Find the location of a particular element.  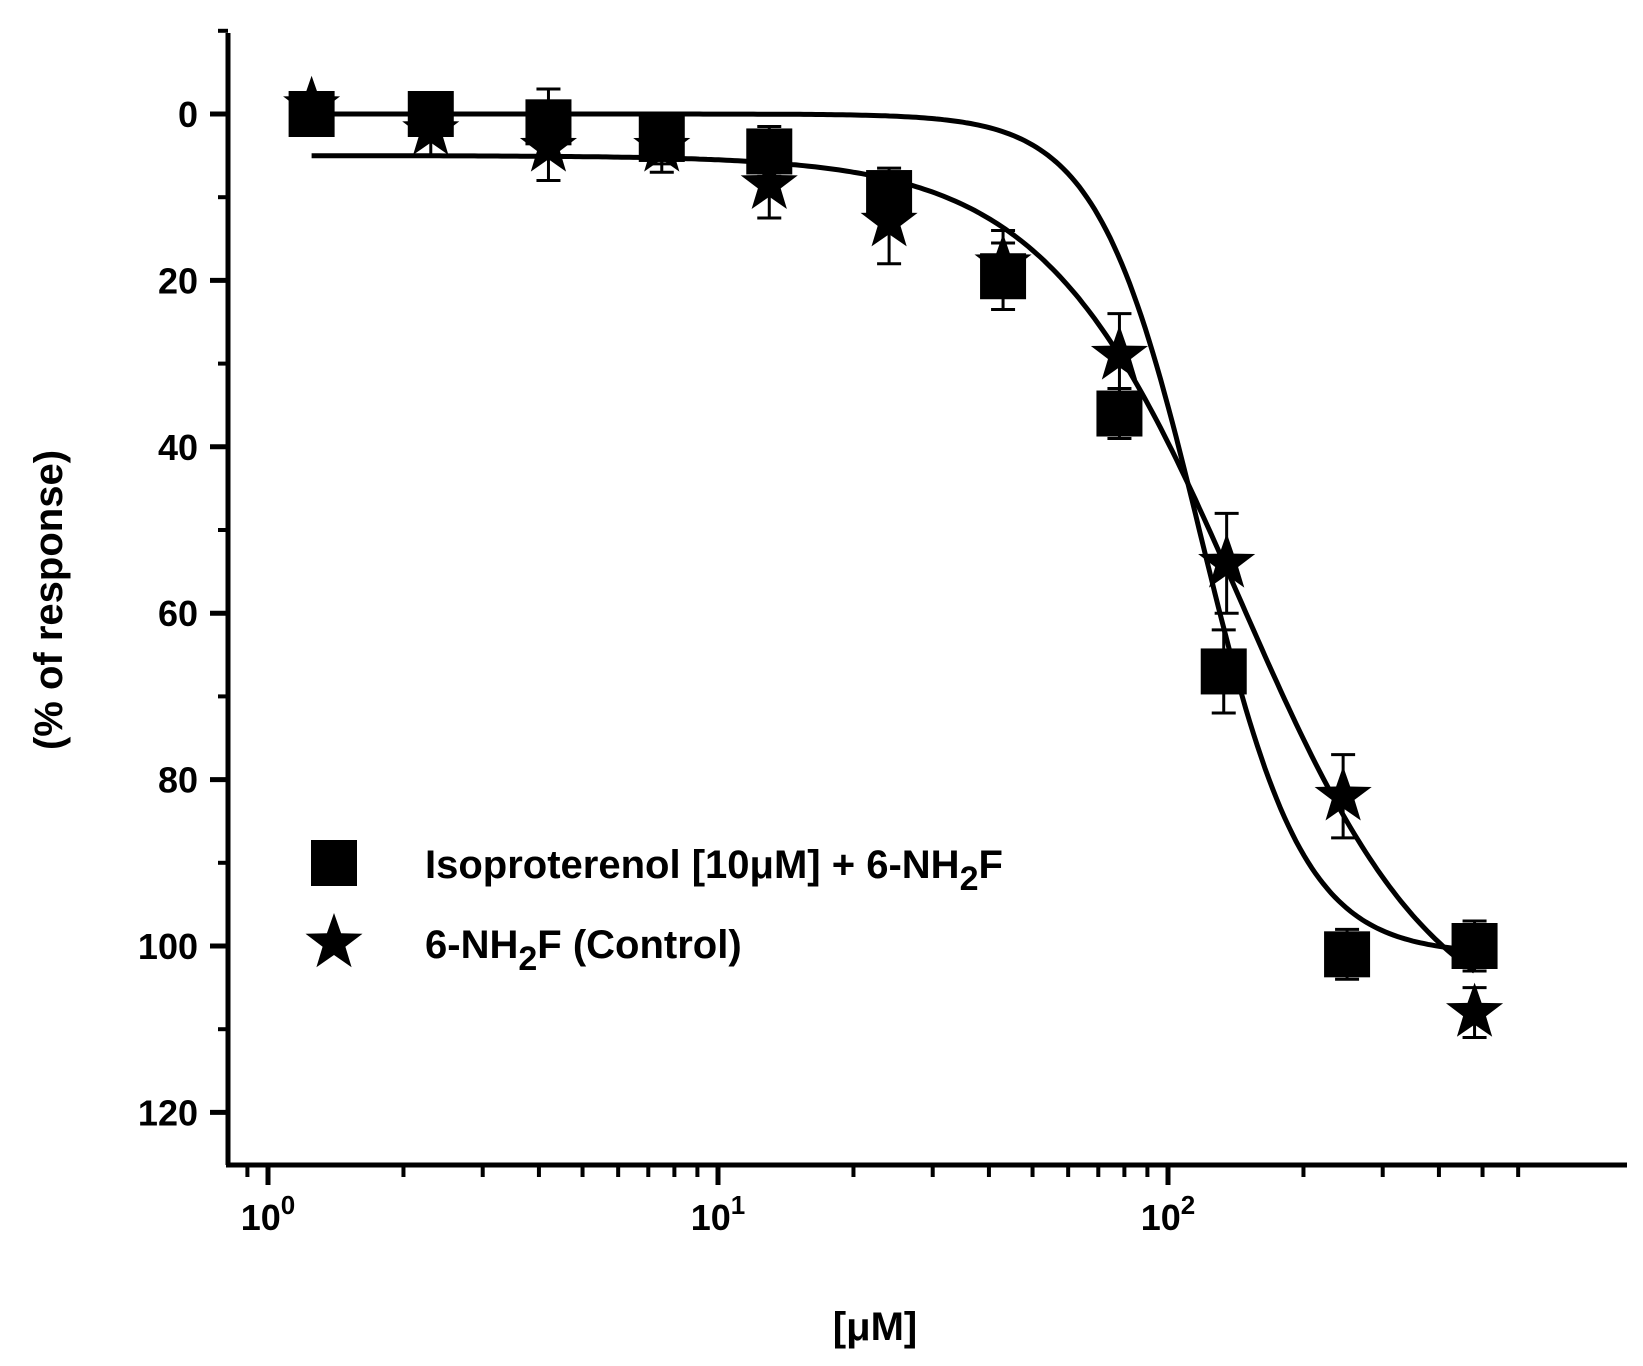

legend-square-marker is located at coordinates (334, 863).